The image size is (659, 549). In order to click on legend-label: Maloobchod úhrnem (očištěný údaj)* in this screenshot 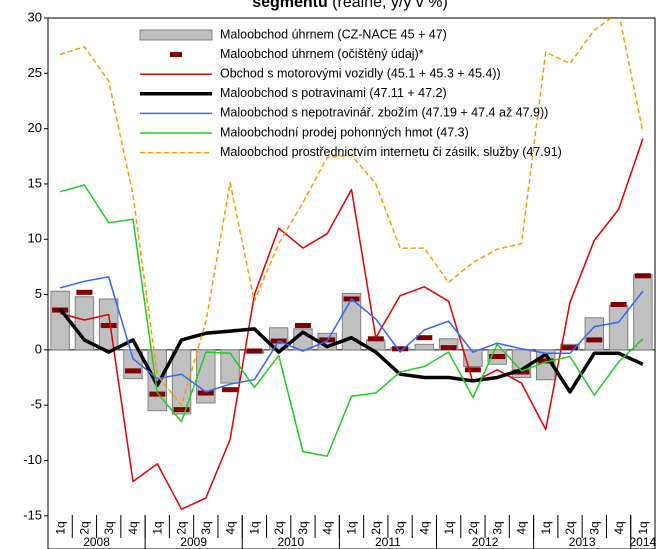, I will do `click(322, 54)`.